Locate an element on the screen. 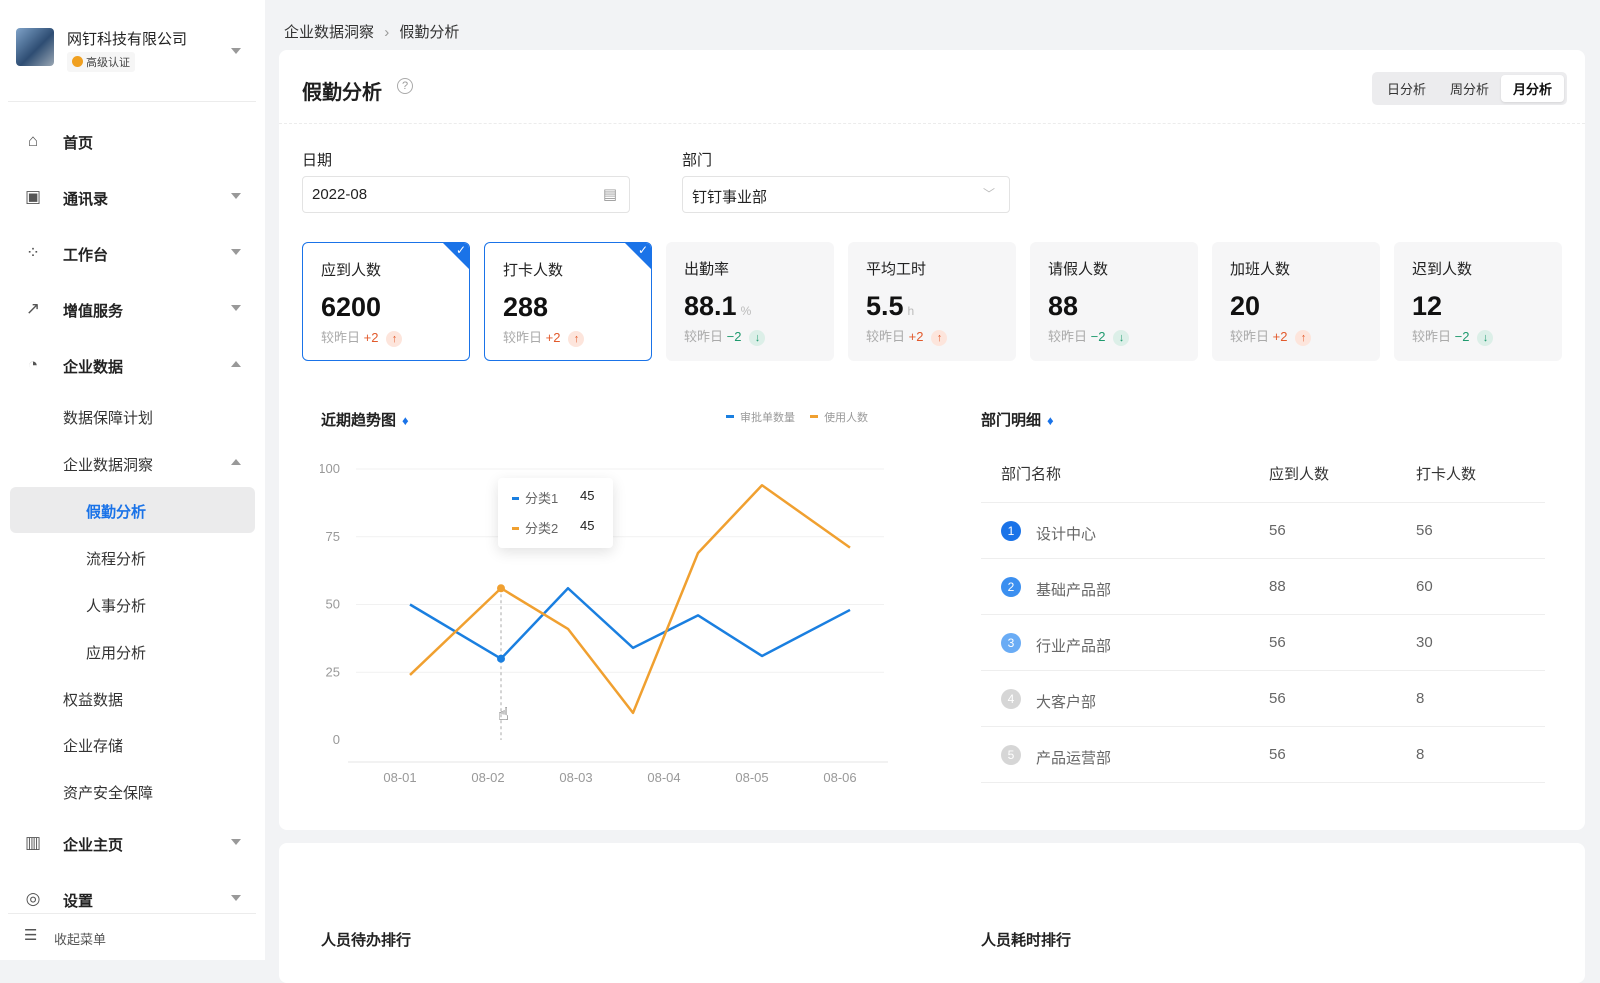 The width and height of the screenshot is (1600, 983). expected-count: 56 is located at coordinates (1277, 754).